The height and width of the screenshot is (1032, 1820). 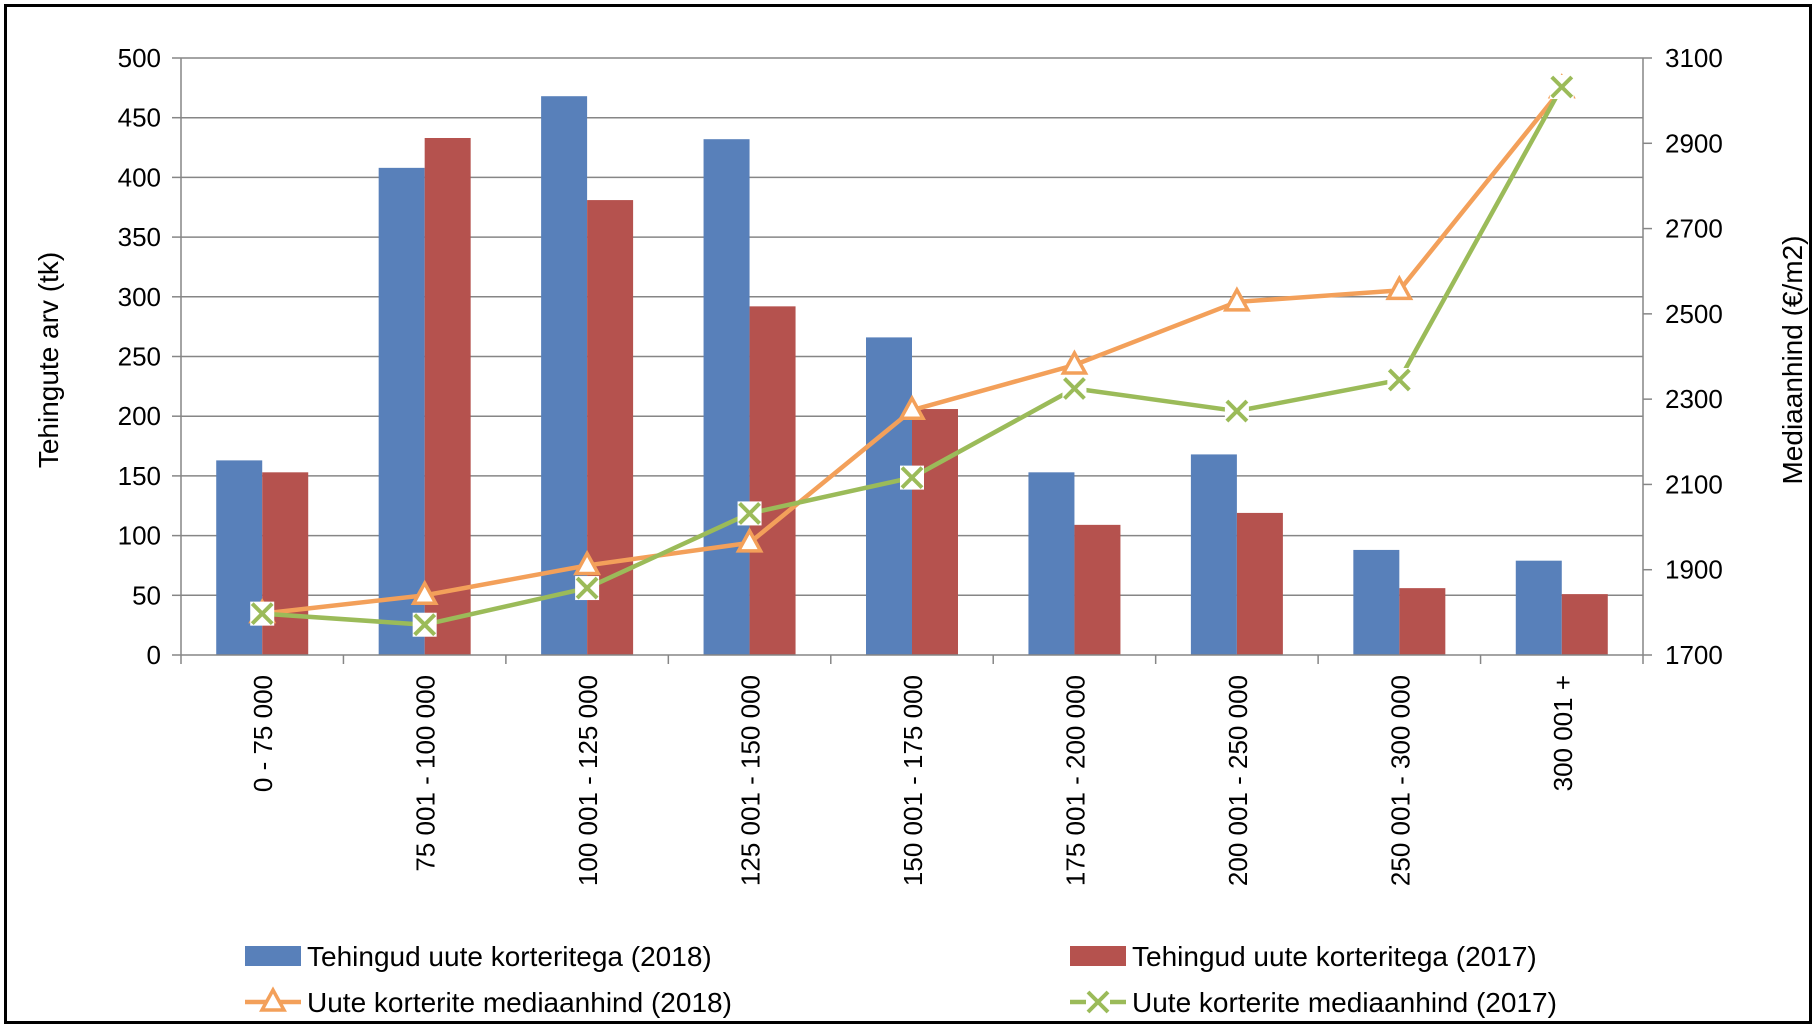 What do you see at coordinates (263, 733) in the screenshot?
I see `x-tick-label: 0 - 75 000` at bounding box center [263, 733].